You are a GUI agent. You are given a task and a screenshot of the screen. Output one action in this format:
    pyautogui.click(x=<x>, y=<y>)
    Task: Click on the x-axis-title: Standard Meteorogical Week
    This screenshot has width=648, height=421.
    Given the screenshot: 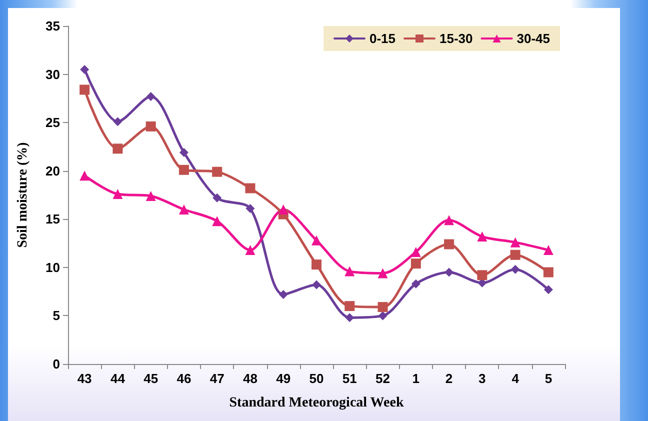 What is the action you would take?
    pyautogui.click(x=316, y=403)
    